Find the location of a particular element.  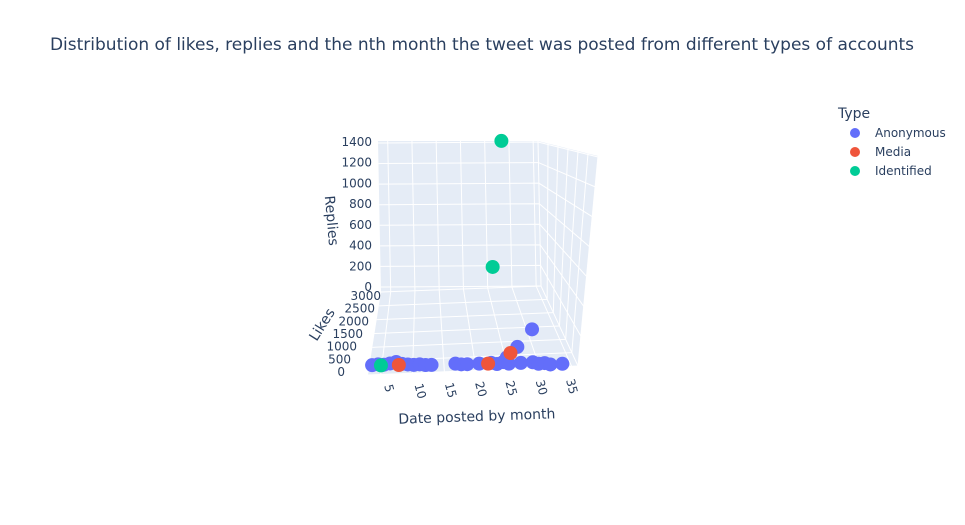

z-tick-labels: 0 200 400 600 800 1000 1200 1400 is located at coordinates (356, 214).